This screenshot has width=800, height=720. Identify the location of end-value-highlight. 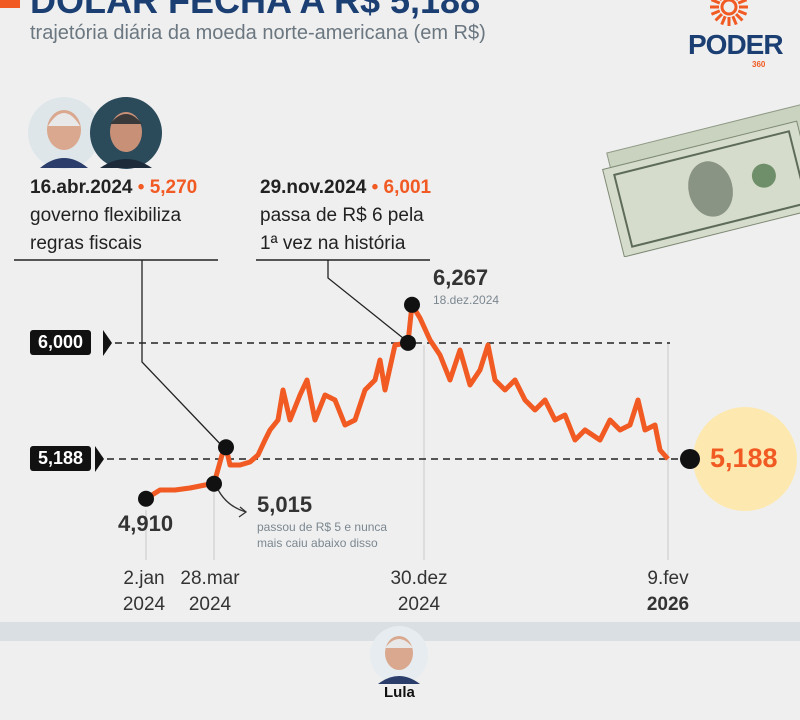
(745, 459).